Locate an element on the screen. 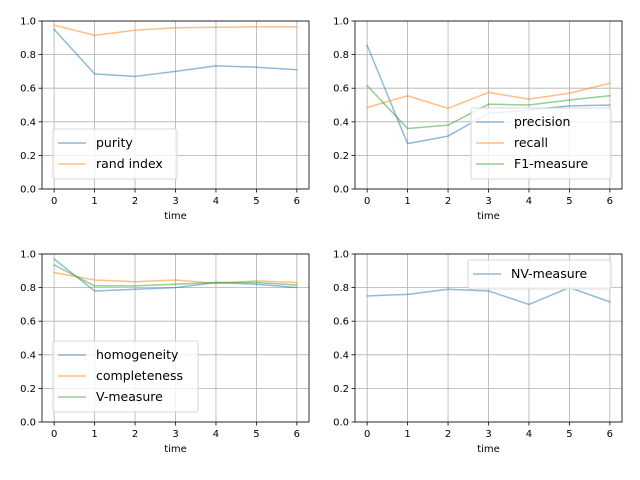 This screenshot has width=640, height=480. legend: precision recall F1-measure is located at coordinates (541, 143).